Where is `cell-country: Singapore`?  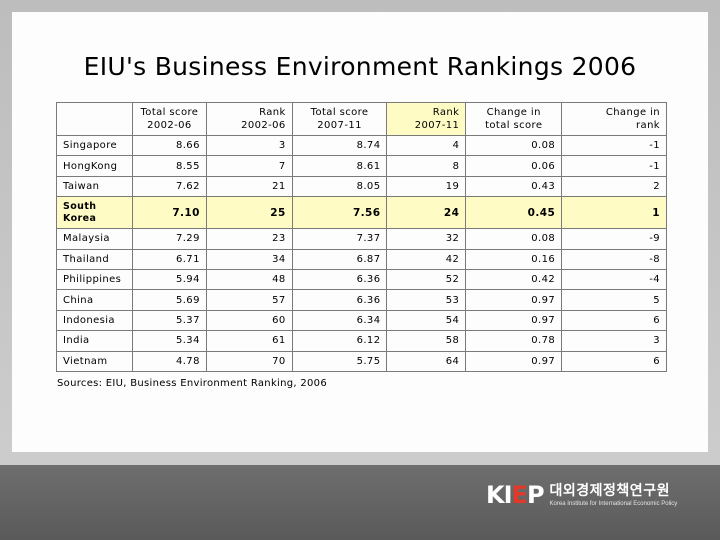 cell-country: Singapore is located at coordinates (94, 145).